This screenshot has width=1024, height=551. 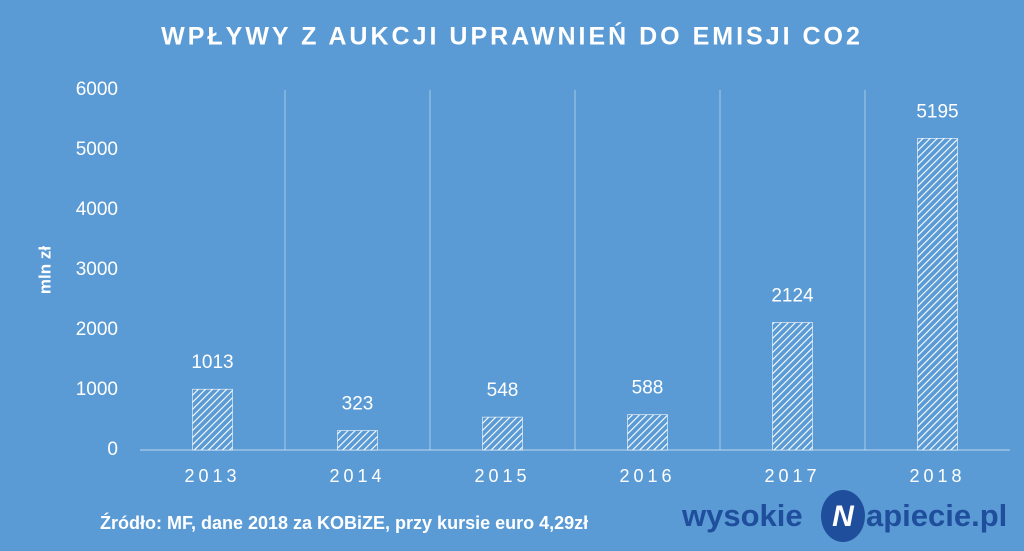 What do you see at coordinates (502, 476) in the screenshot?
I see `x-tick-label: 2015` at bounding box center [502, 476].